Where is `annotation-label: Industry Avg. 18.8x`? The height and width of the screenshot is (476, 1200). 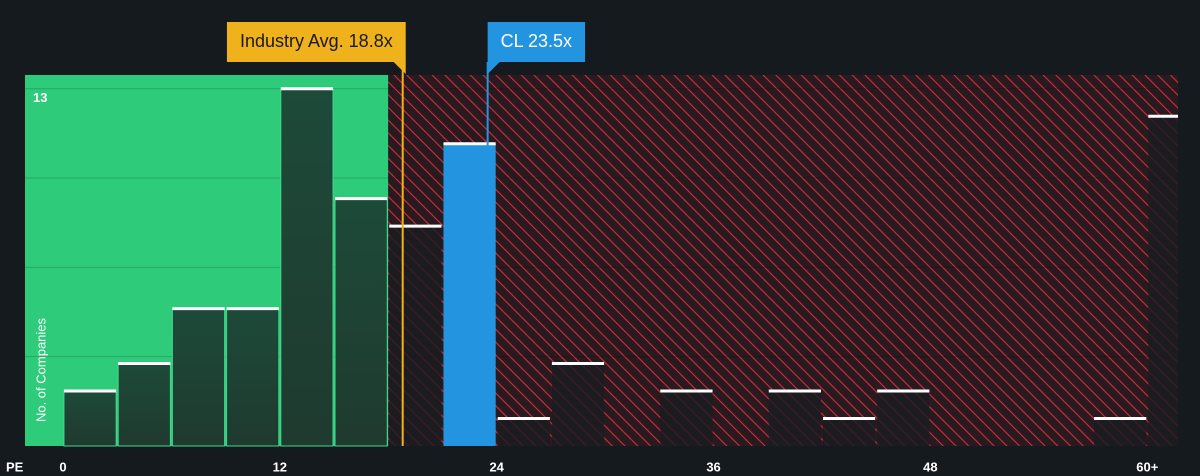
annotation-label: Industry Avg. 18.8x is located at coordinates (316, 41).